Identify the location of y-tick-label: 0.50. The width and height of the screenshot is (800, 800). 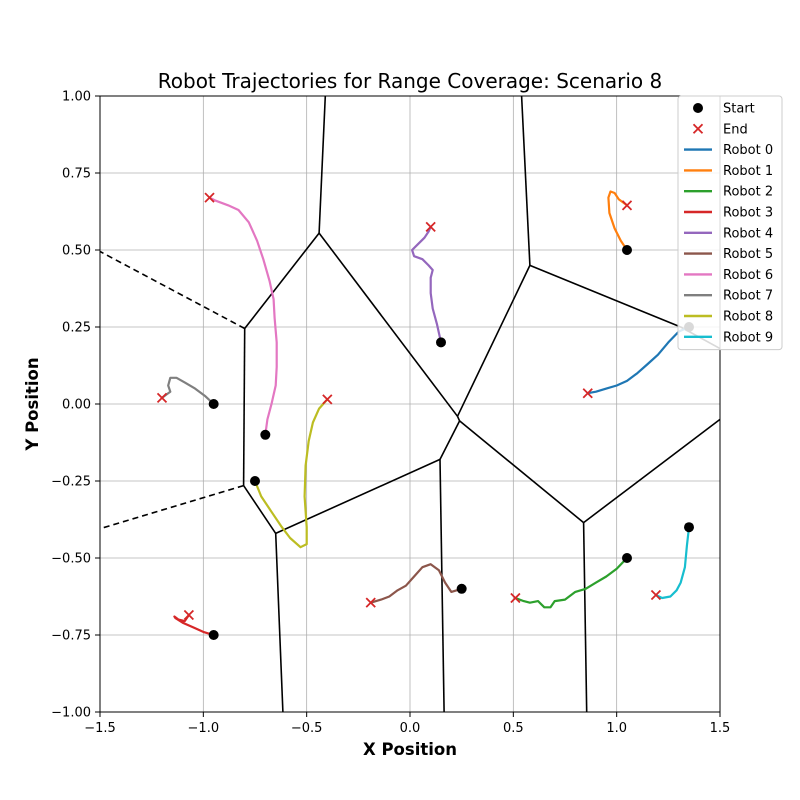
(76, 251).